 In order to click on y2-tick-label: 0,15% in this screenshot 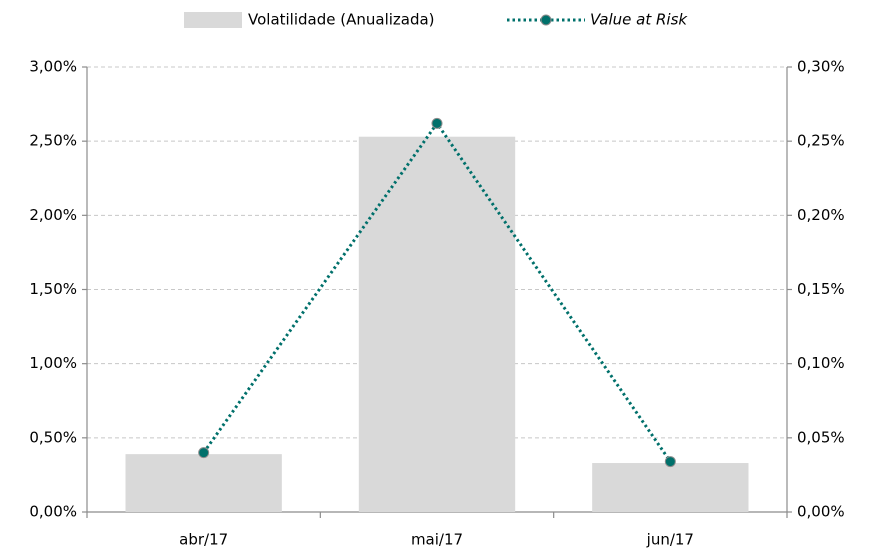, I will do `click(821, 289)`.